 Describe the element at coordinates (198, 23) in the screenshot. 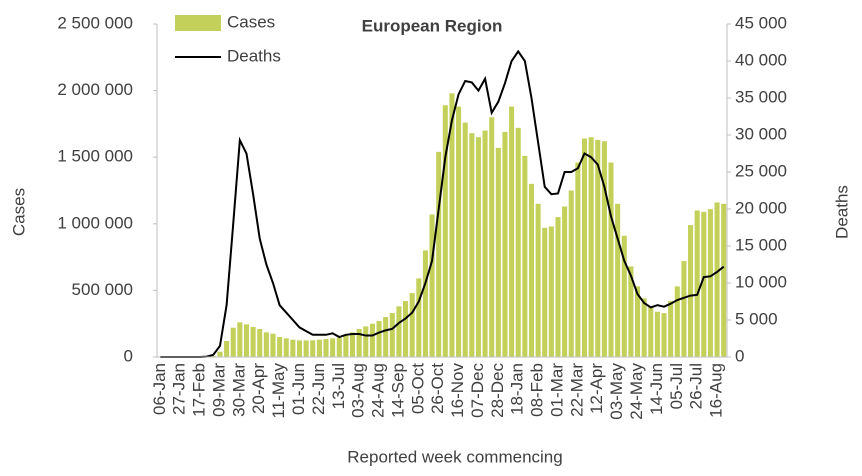

I see `legend-swatch` at that location.